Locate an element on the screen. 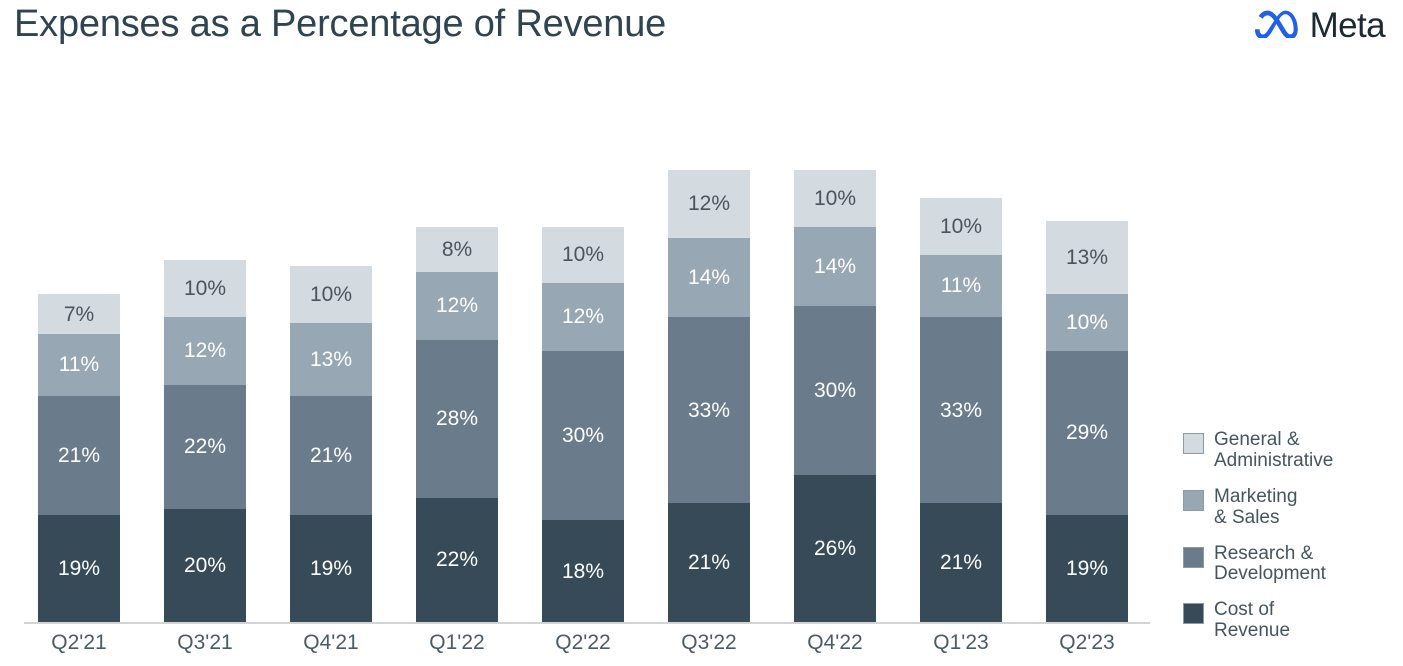  bar-segment-label: 33% is located at coordinates (961, 410).